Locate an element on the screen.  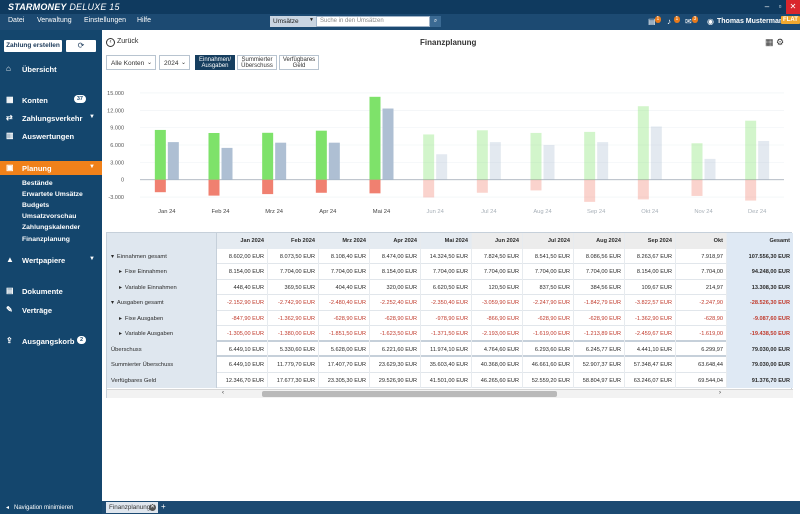
sidebar-item-wertpapiere: ▲ Wertpapiere ▼ is located at coordinates (50, 260).